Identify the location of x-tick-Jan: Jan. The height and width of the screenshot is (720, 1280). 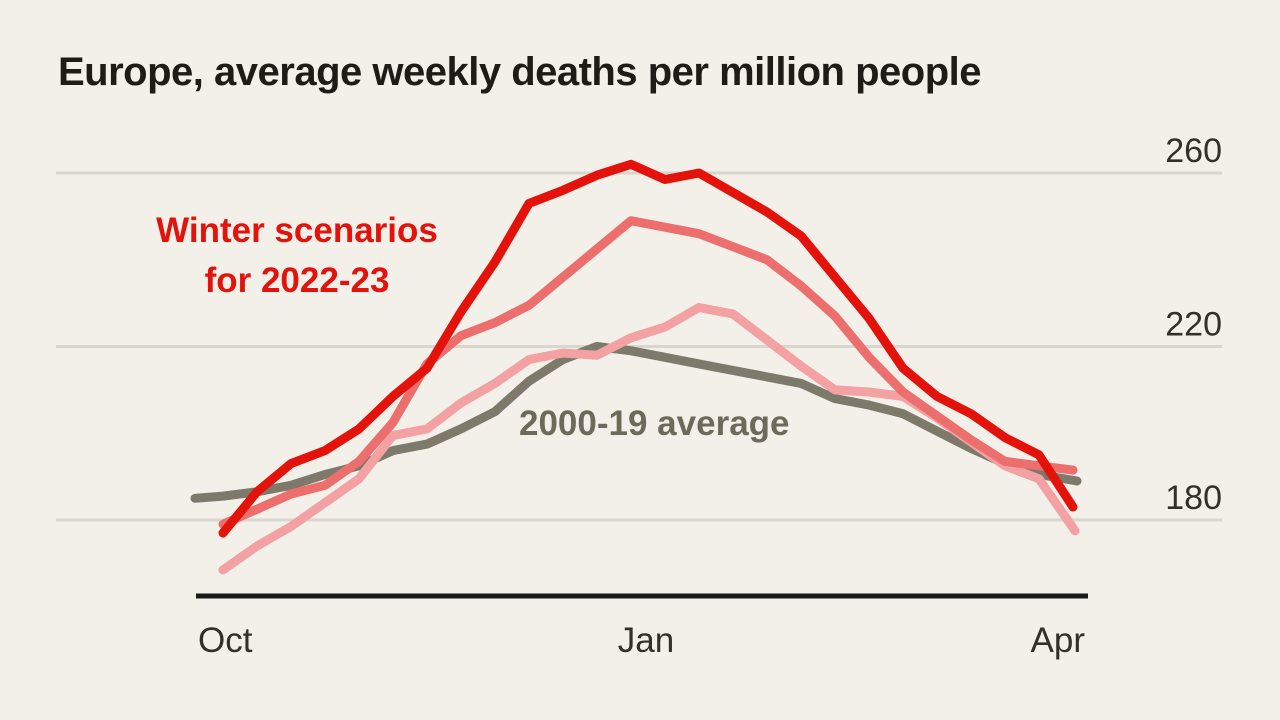
(646, 640).